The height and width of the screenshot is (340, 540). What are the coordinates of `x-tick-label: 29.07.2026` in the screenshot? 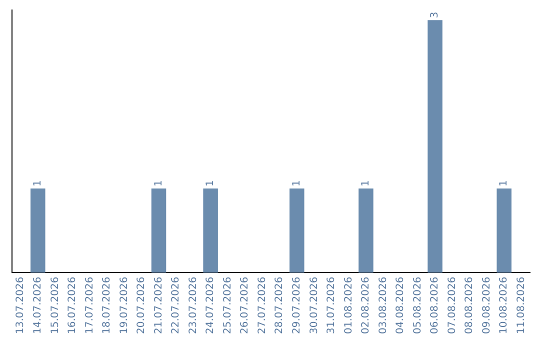 It's located at (296, 305).